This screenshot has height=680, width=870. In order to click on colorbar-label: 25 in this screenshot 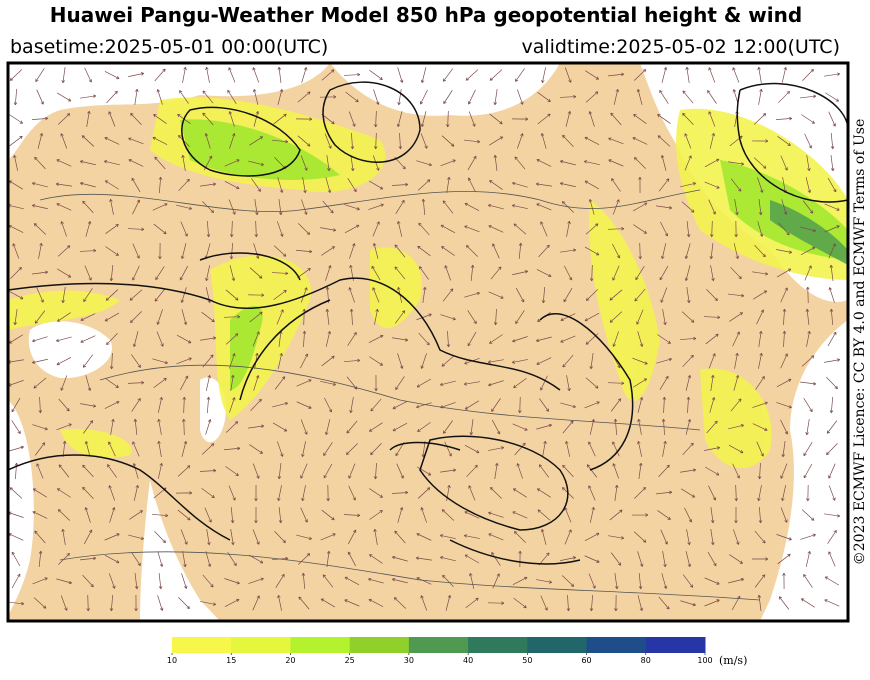, I will do `click(350, 660)`.